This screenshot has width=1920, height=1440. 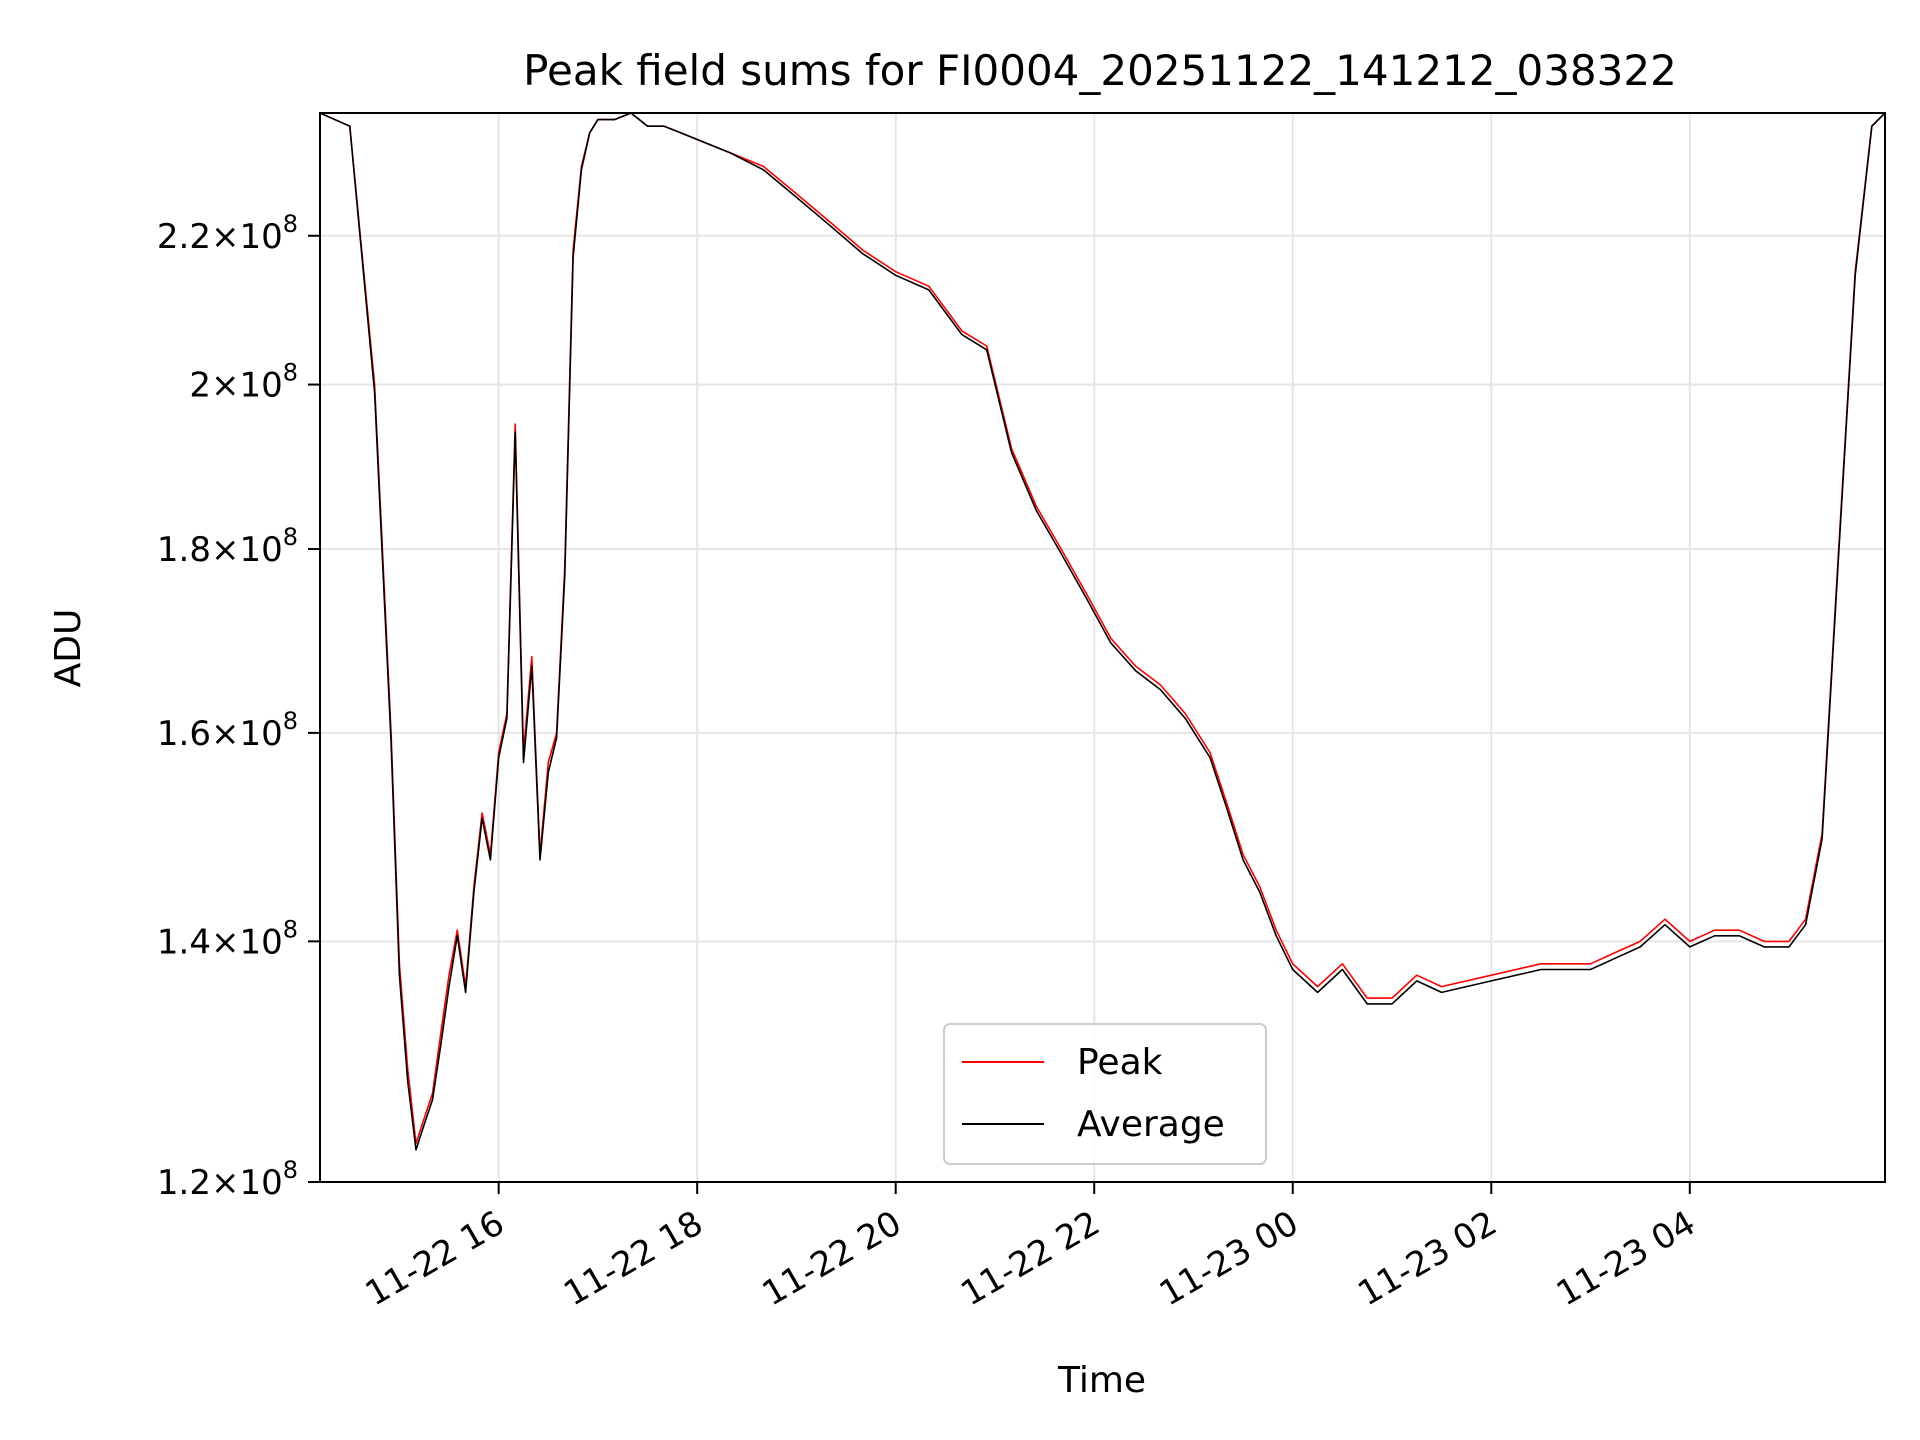 I want to click on y-axis: 1.2×108 1.4×108 1.6×108 1.8×108 2×108 2.2×108, so click(x=238, y=706).